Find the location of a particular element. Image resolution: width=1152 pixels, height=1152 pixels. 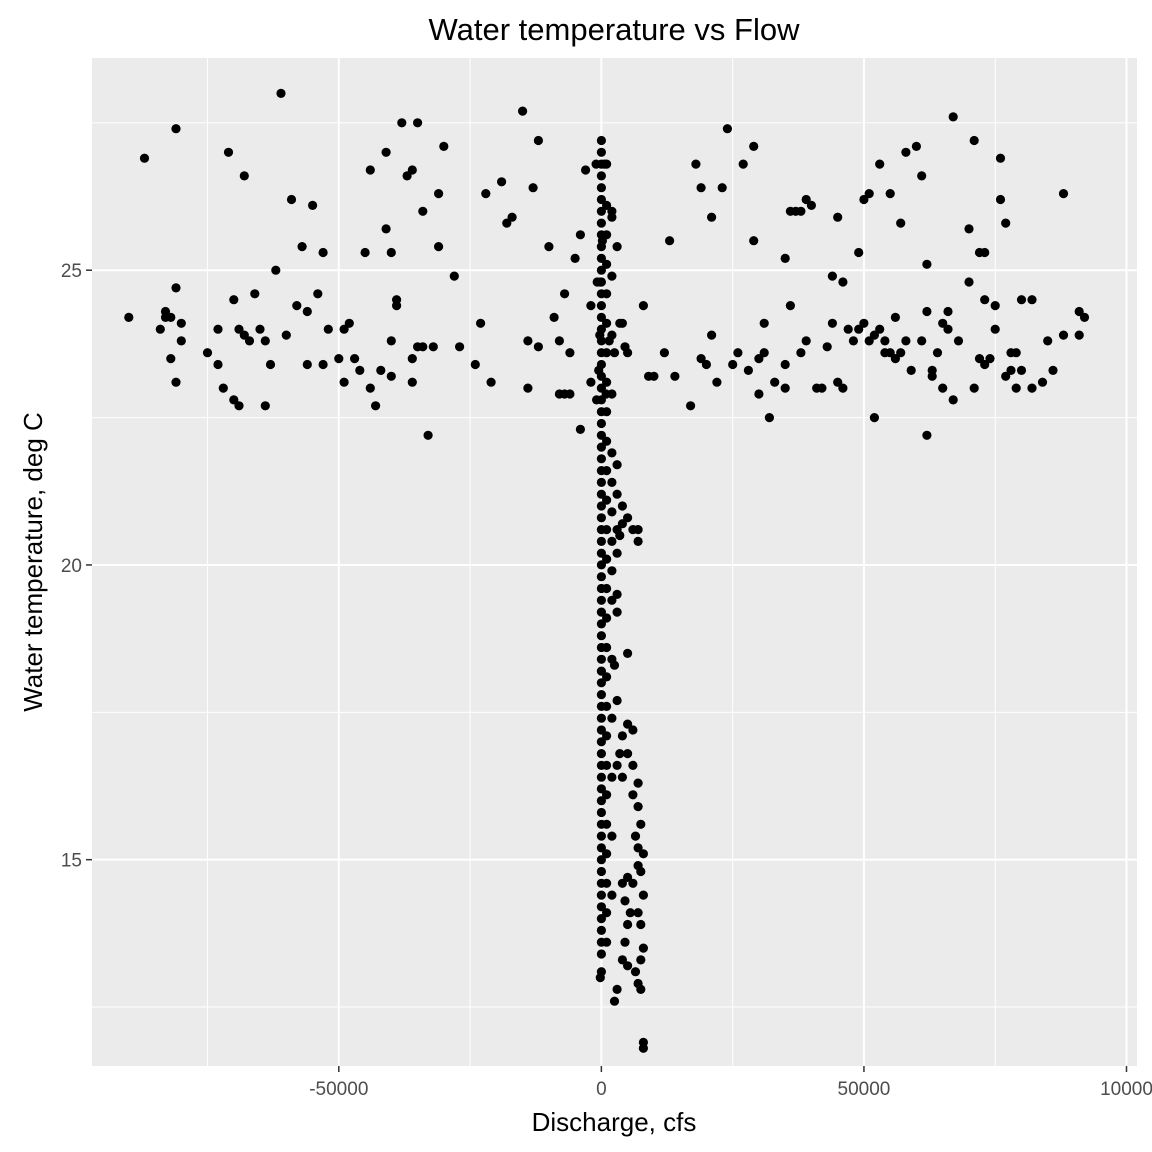

x-axis-title: Discharge, cfs is located at coordinates (614, 1122).